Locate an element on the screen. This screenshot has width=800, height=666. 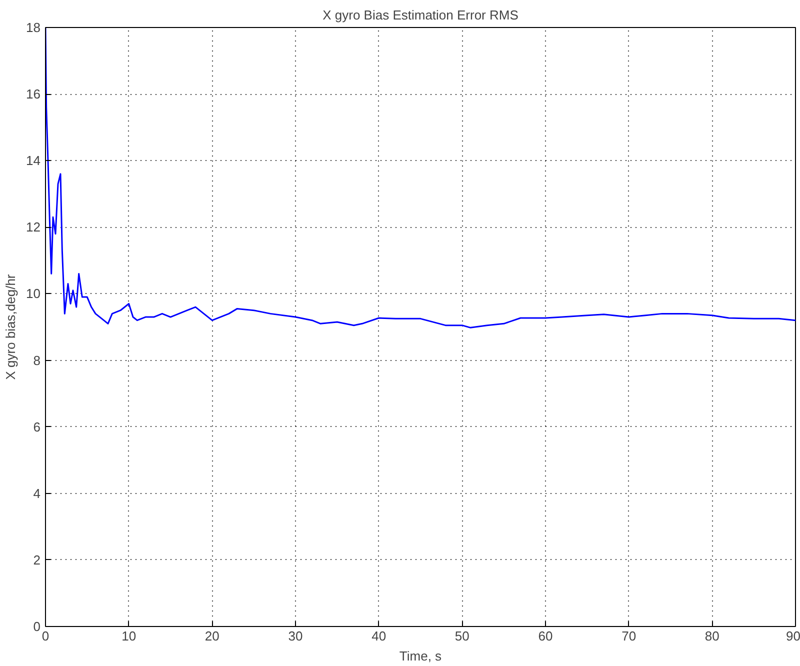
x-tick-label: 30 is located at coordinates (295, 636).